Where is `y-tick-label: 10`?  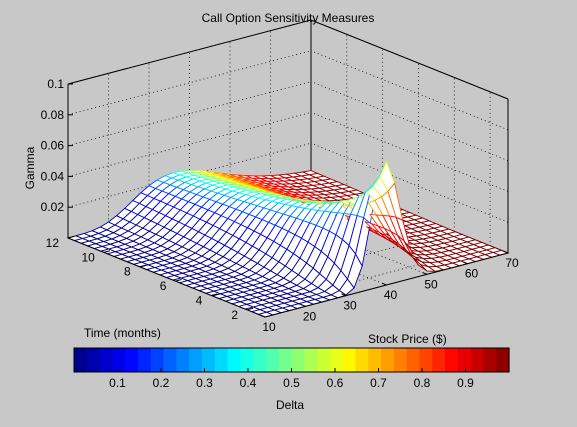 y-tick-label: 10 is located at coordinates (88, 257).